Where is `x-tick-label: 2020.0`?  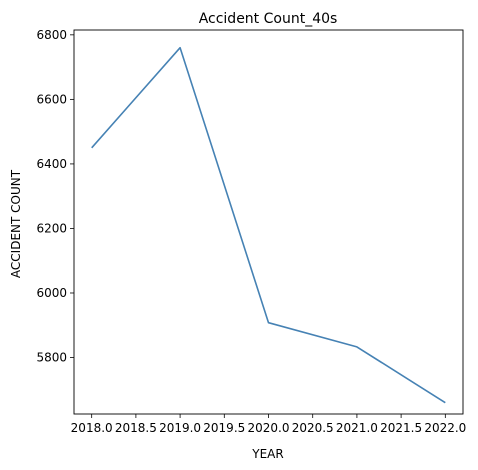 x-tick-label: 2020.0 is located at coordinates (269, 428).